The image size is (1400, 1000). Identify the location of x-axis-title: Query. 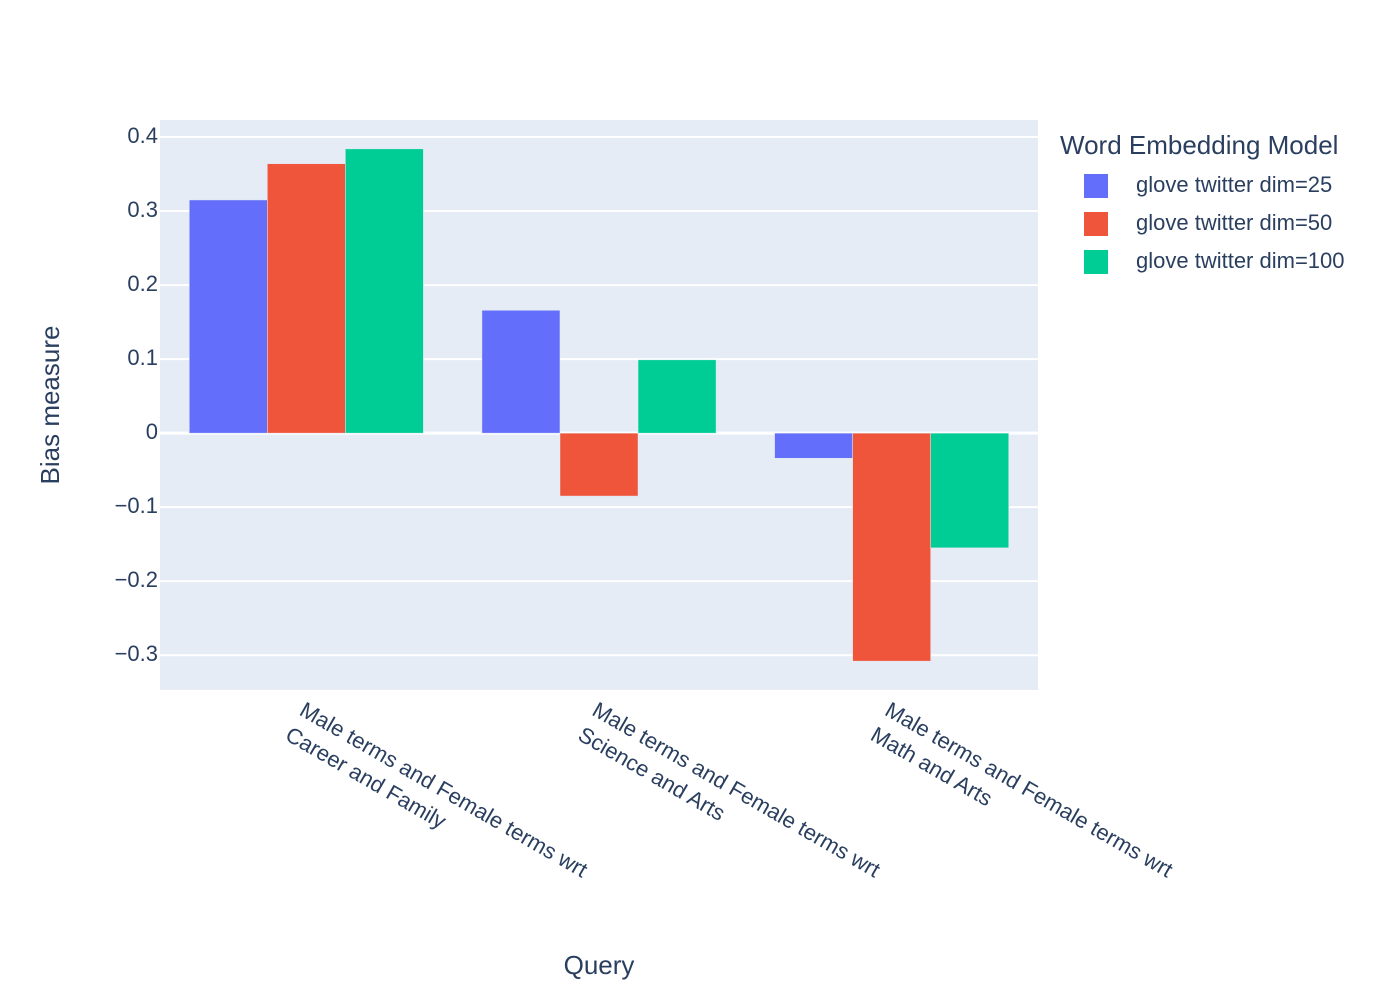
(599, 965).